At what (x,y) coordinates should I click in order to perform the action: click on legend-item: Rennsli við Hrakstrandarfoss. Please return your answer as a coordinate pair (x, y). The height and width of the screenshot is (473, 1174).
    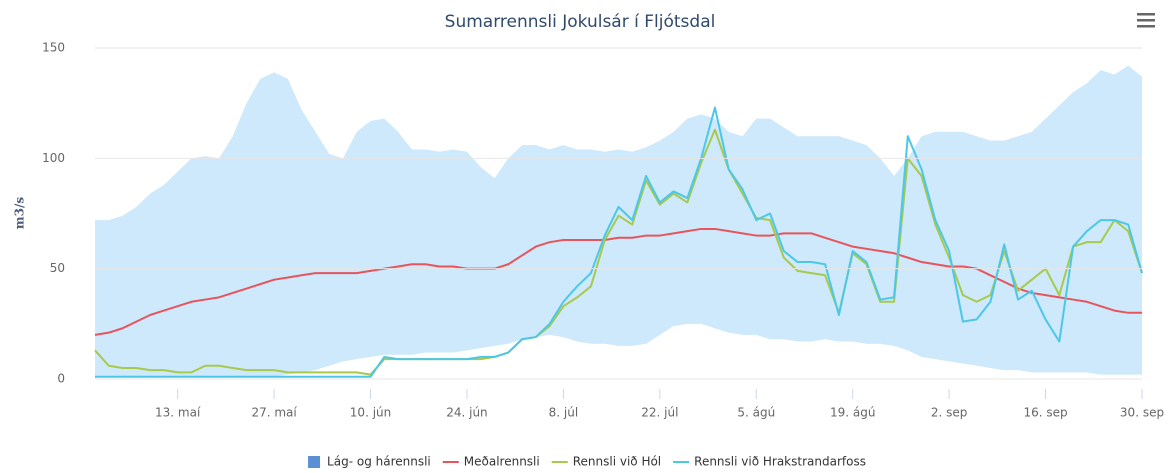
    Looking at the image, I should click on (769, 462).